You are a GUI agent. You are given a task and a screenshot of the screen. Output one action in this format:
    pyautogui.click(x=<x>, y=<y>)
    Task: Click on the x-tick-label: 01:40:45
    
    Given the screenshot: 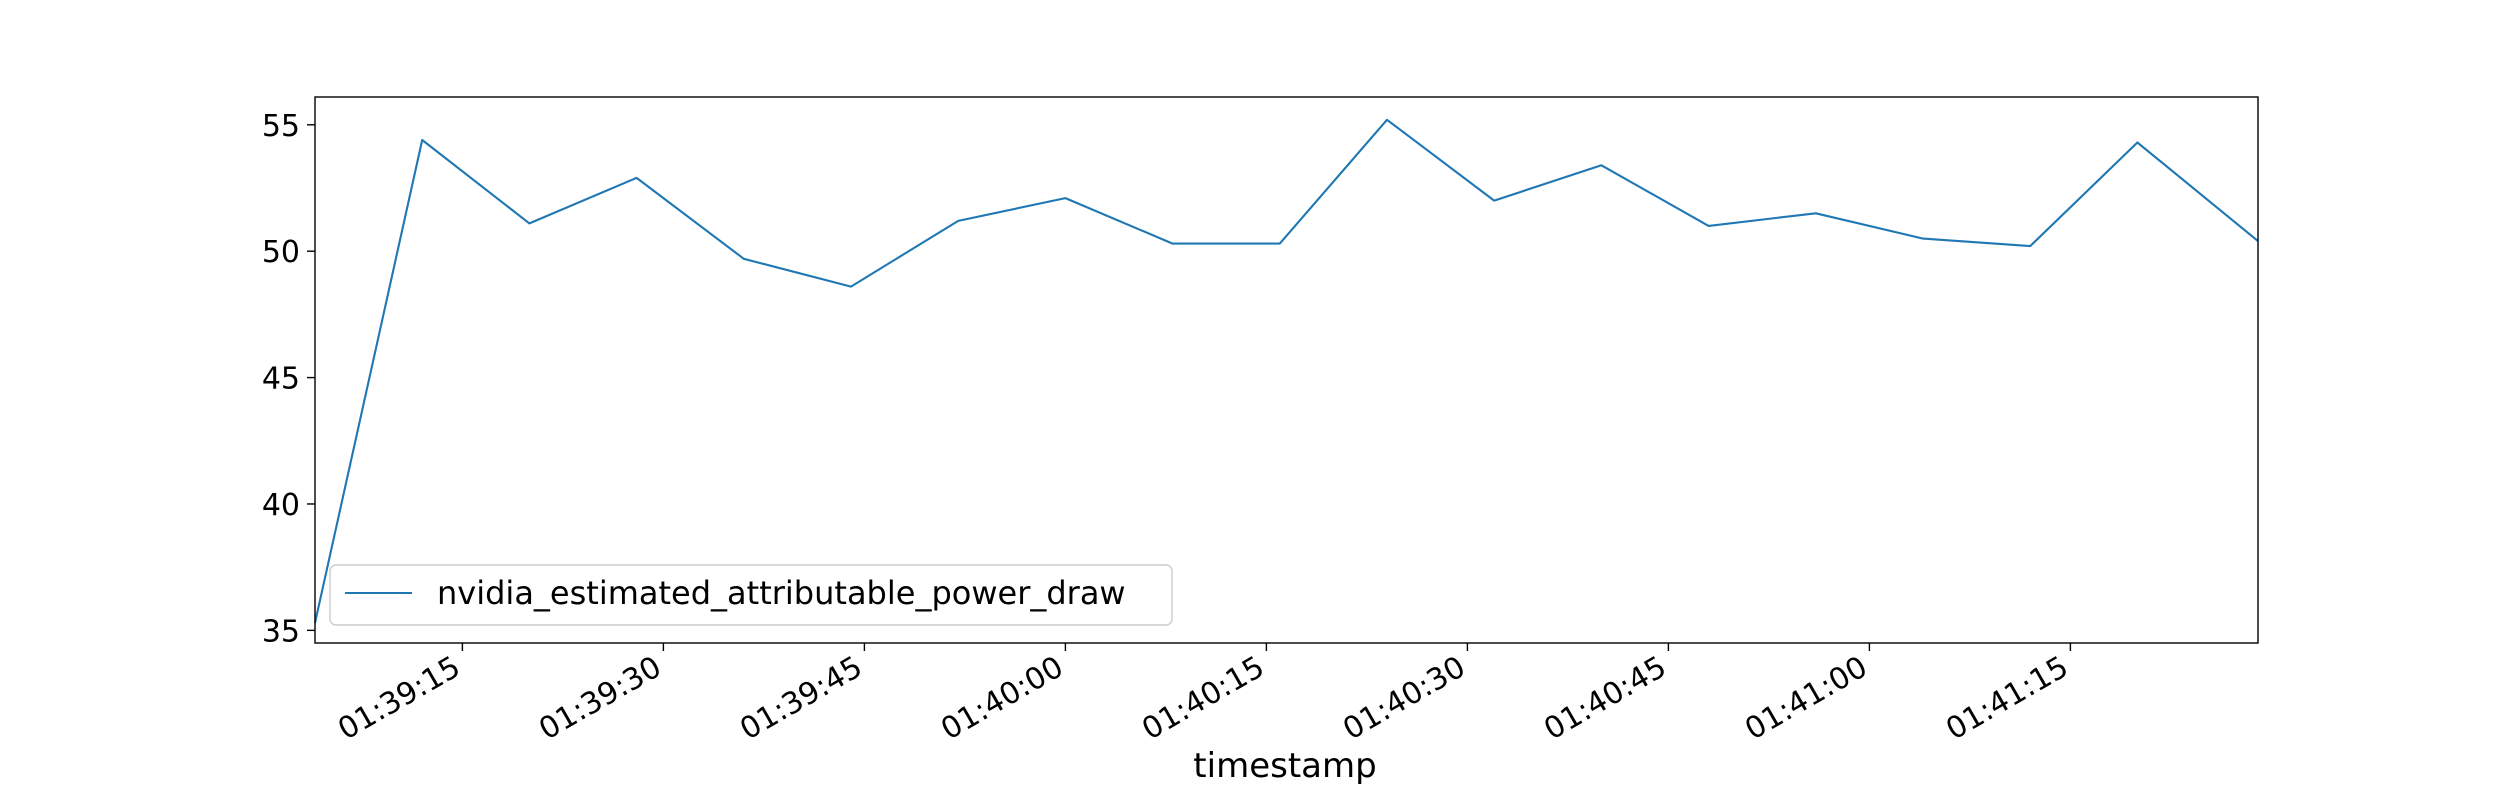 What is the action you would take?
    pyautogui.click(x=1605, y=699)
    